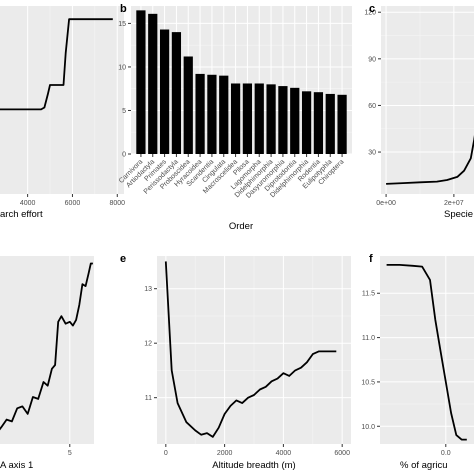 The image size is (474, 474). What do you see at coordinates (123, 9) in the screenshot?
I see `panel-b-letter: b` at bounding box center [123, 9].